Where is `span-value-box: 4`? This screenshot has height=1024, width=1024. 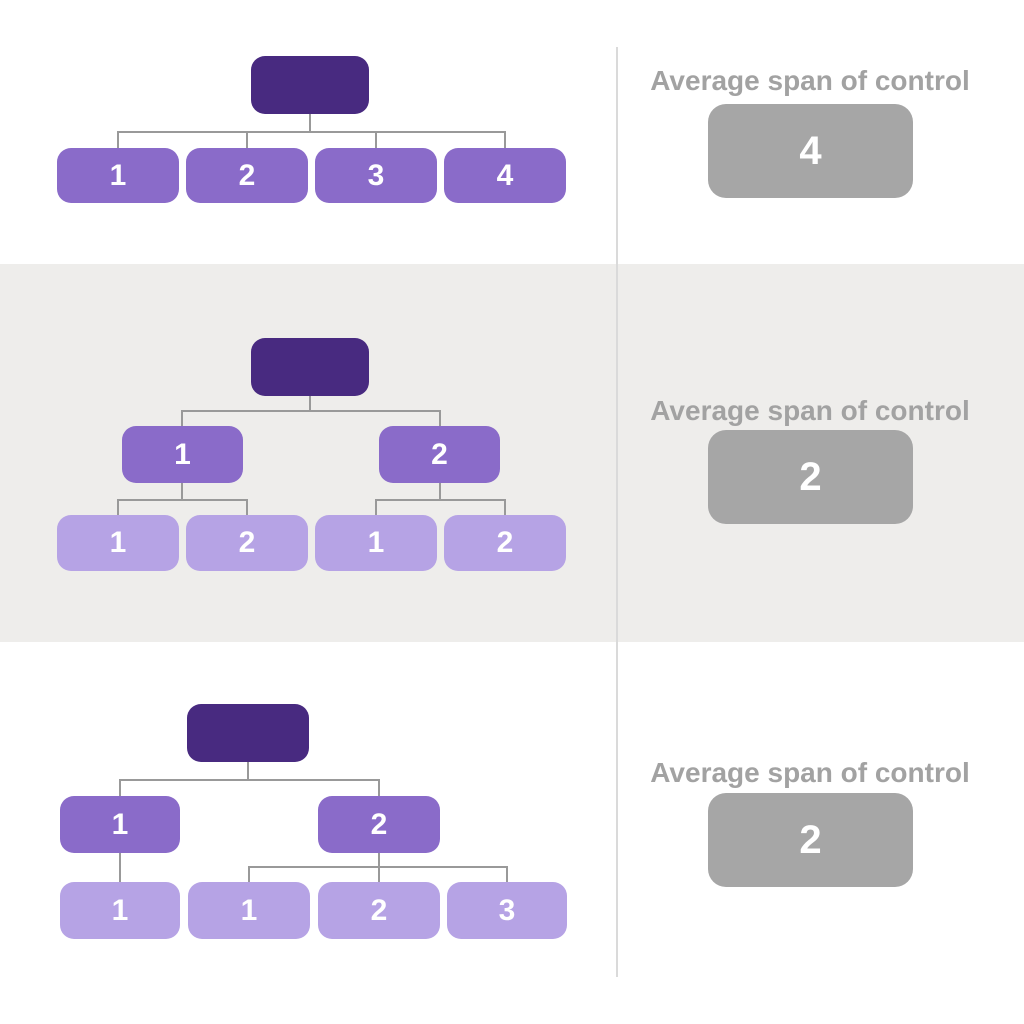
span-value-box: 4 is located at coordinates (810, 151).